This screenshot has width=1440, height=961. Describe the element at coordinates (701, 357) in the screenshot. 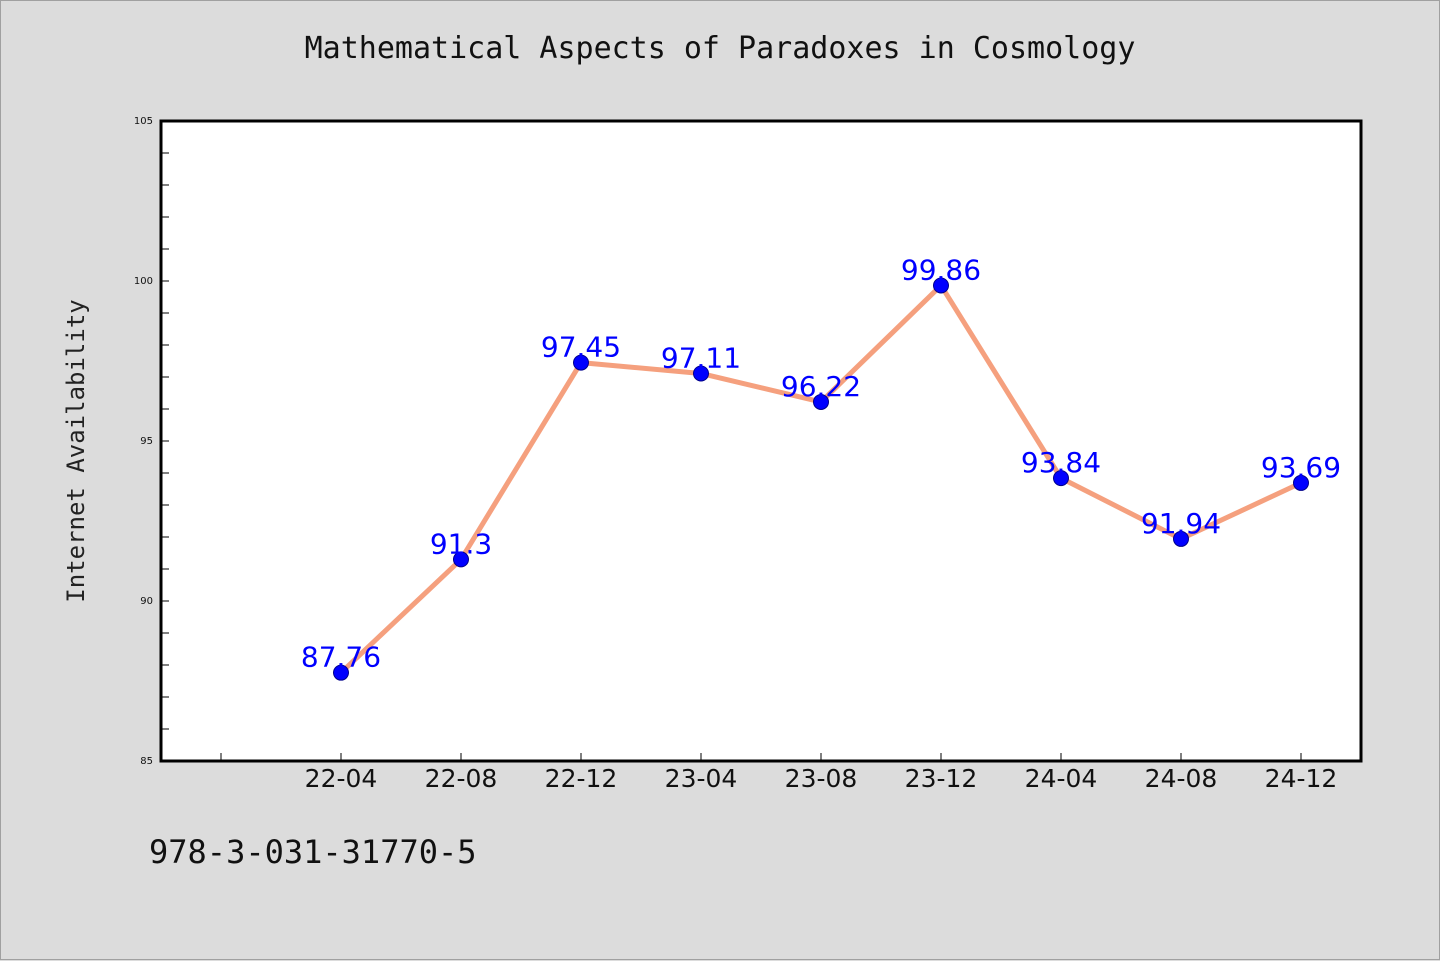

I see `data-label: 97.11` at that location.